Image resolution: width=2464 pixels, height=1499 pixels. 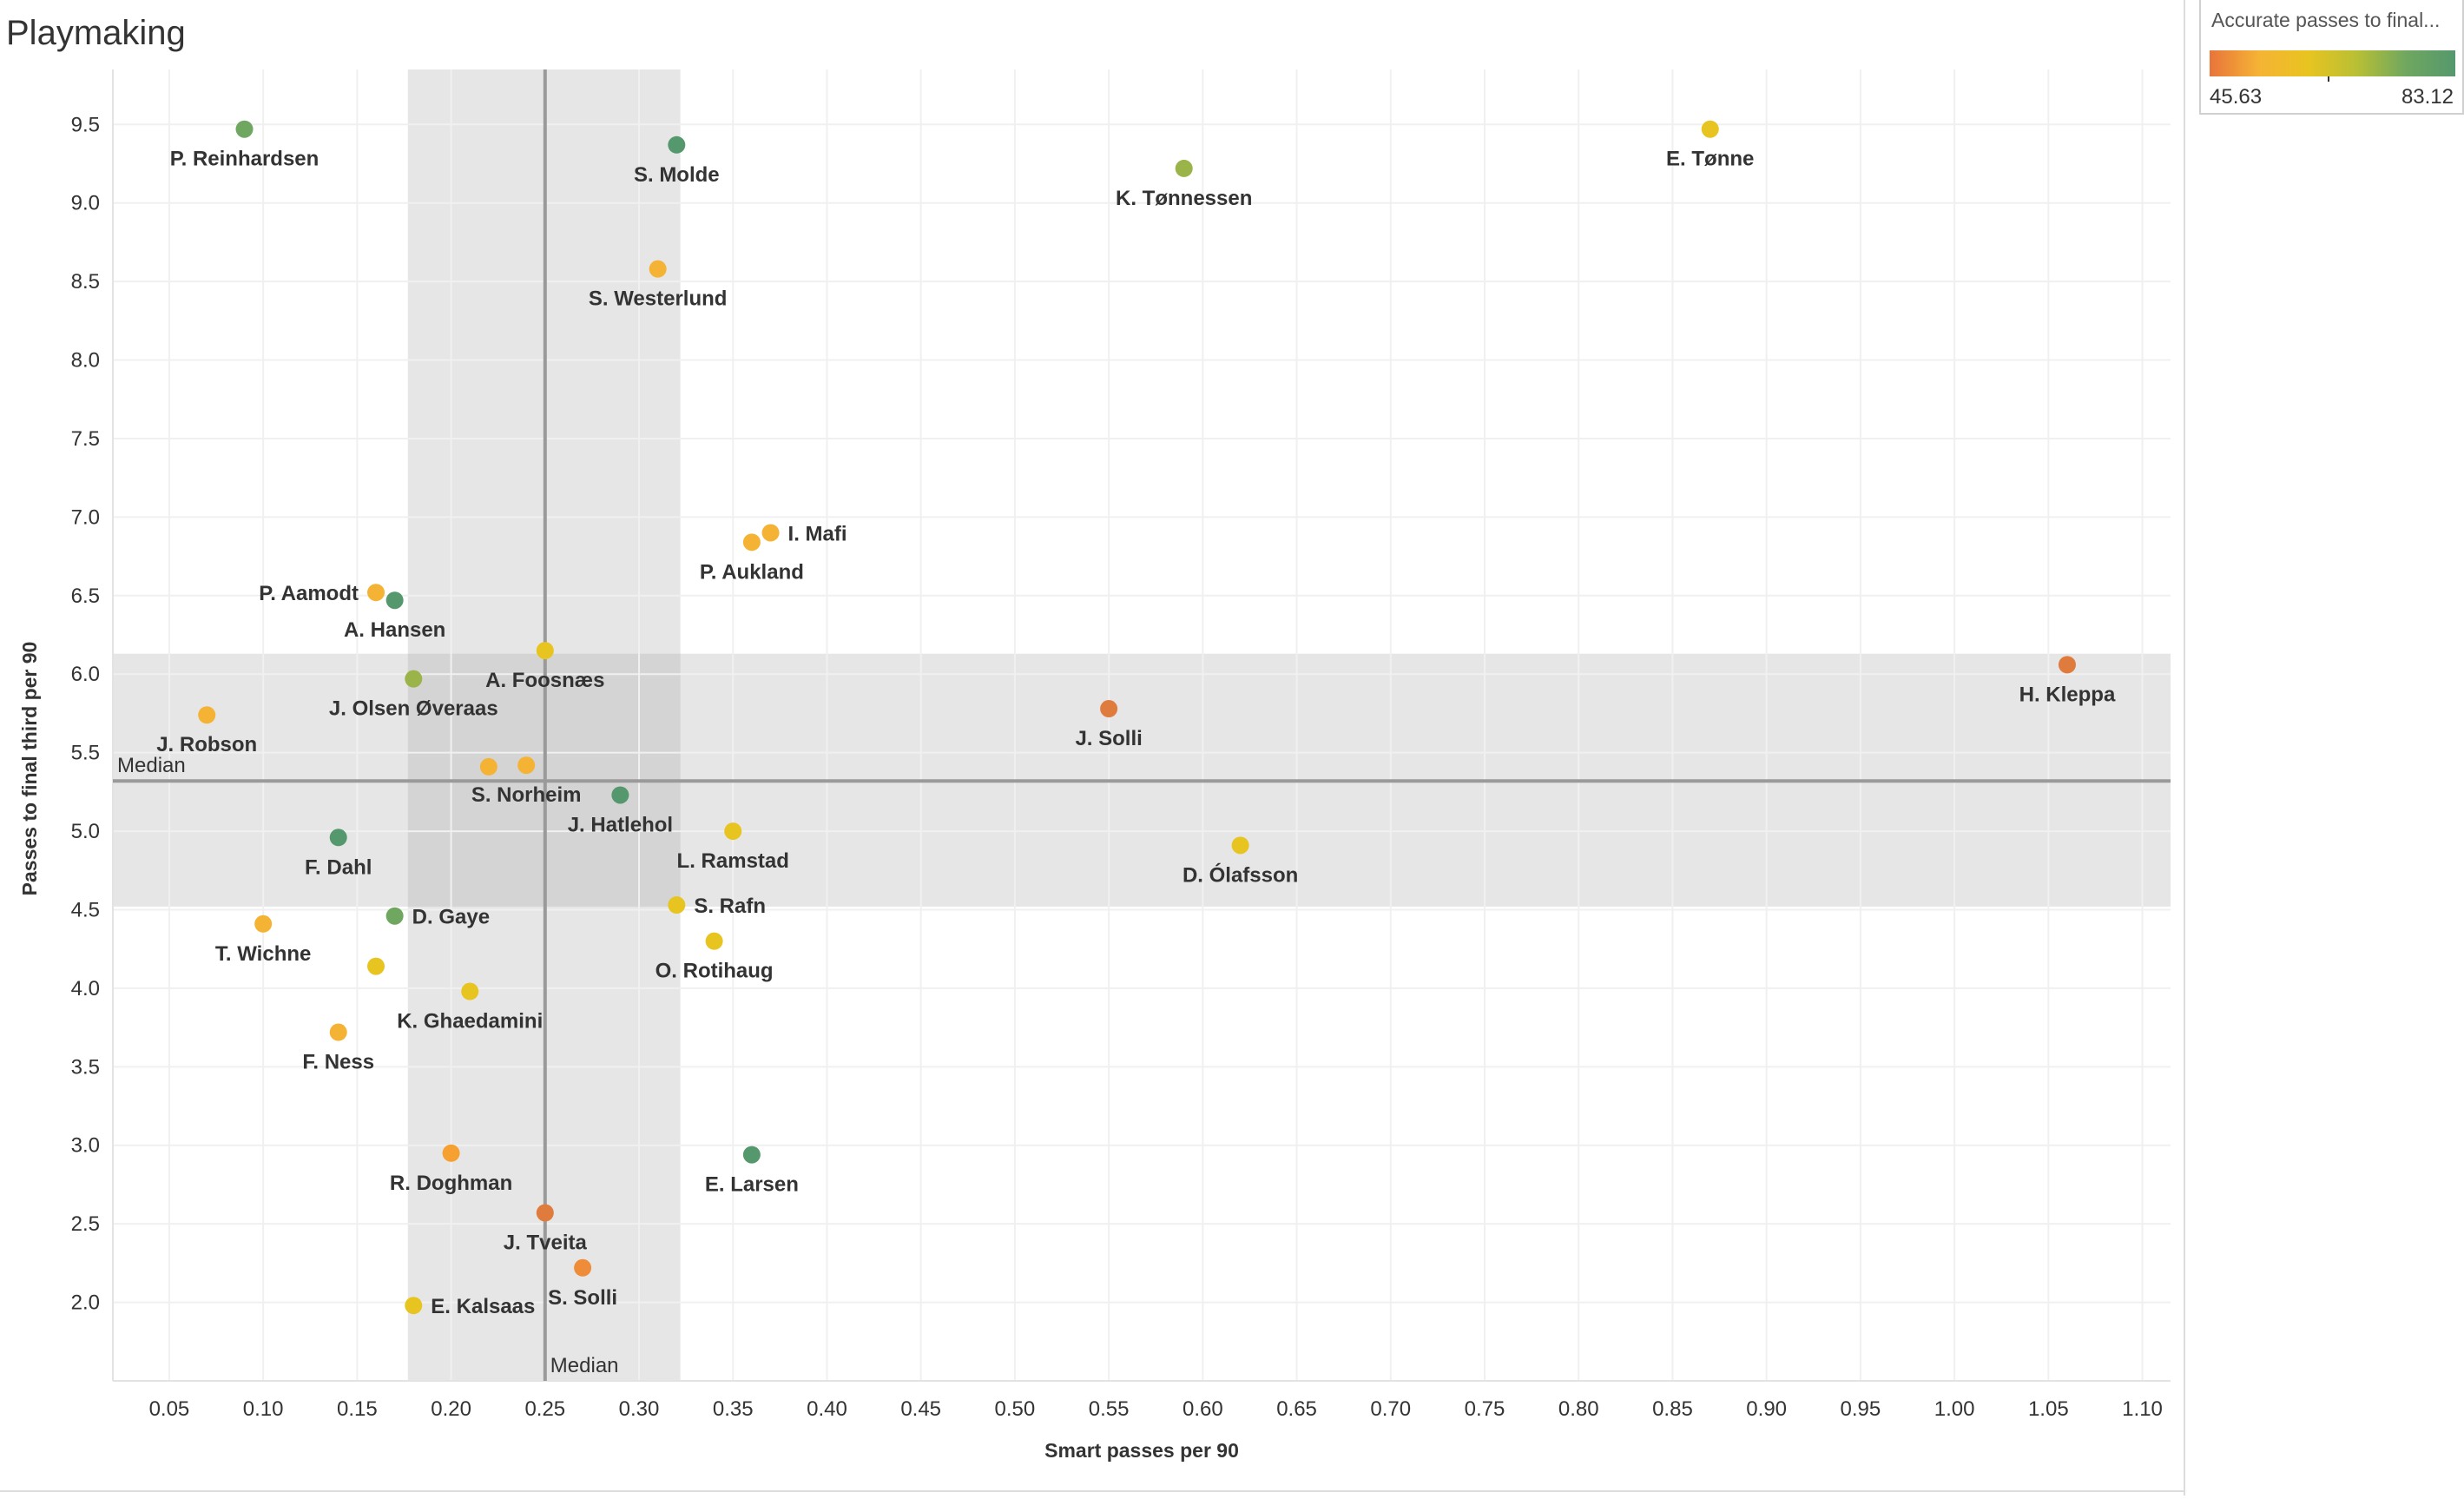 I want to click on point-label: E. Tønne, so click(x=1710, y=159).